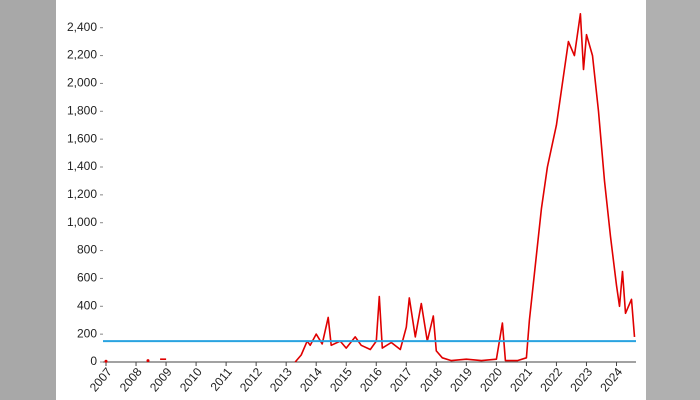 The width and height of the screenshot is (700, 400). Describe the element at coordinates (87, 333) in the screenshot. I see `y-tick-label: 200` at that location.